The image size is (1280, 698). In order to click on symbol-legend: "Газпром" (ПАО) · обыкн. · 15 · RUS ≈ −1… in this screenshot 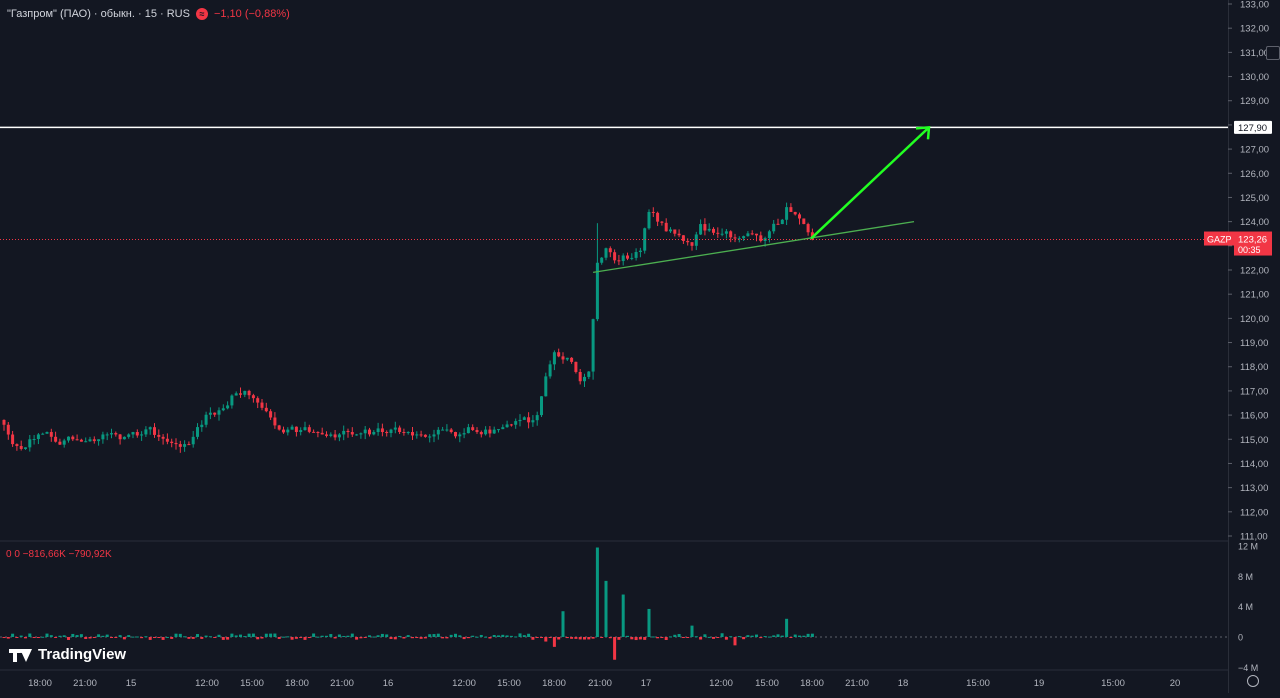, I will do `click(148, 14)`.